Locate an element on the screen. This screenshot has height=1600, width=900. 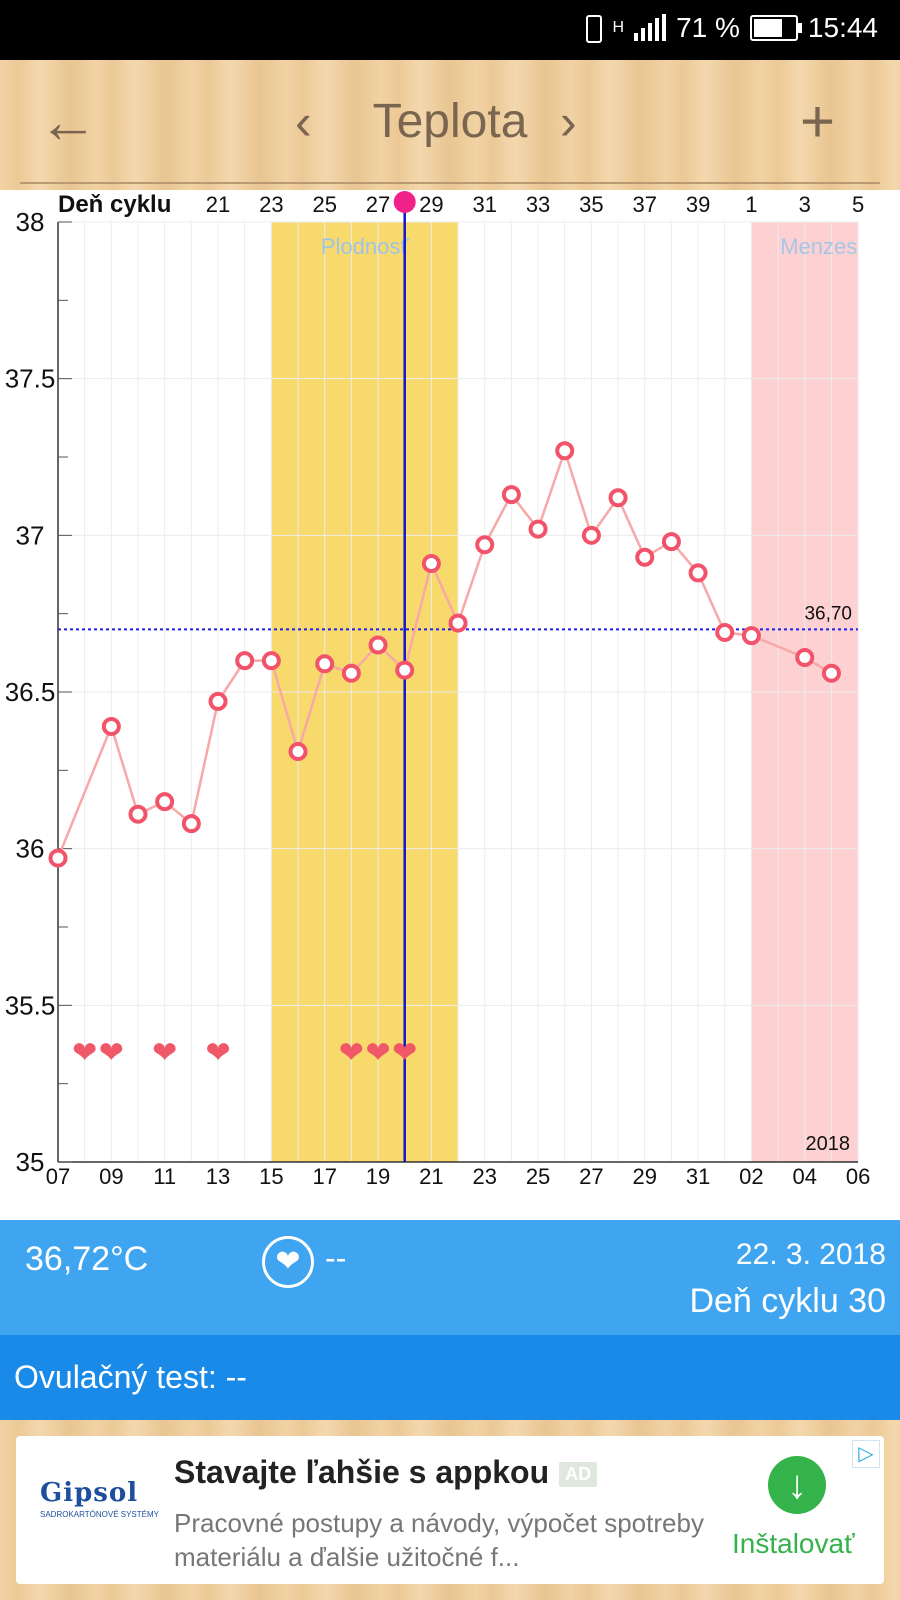
adchoices-icon: ▷ is located at coordinates (866, 1454).